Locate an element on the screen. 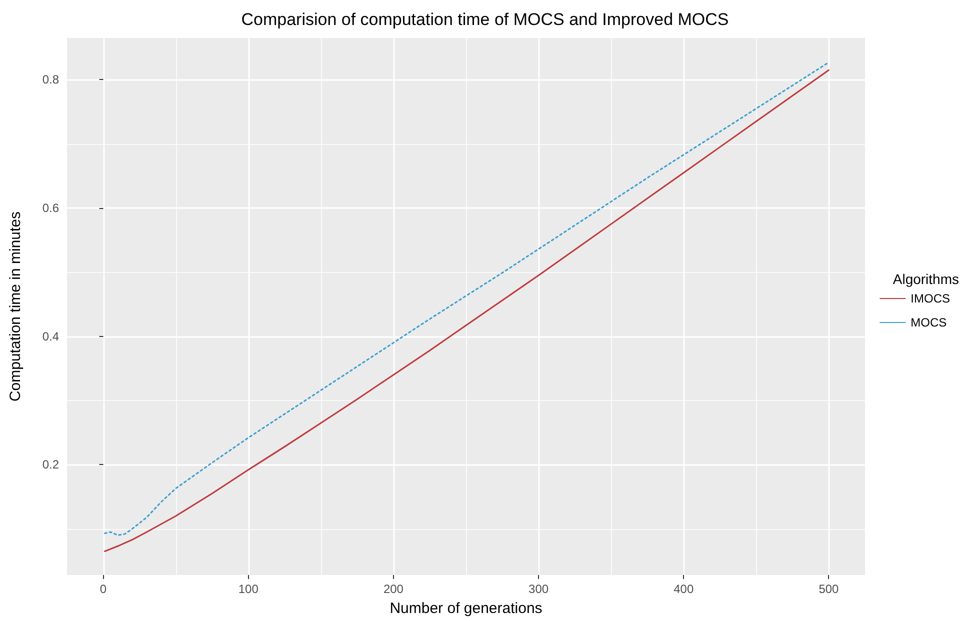 The image size is (967, 621). x-tick-label: 0 is located at coordinates (103, 589).